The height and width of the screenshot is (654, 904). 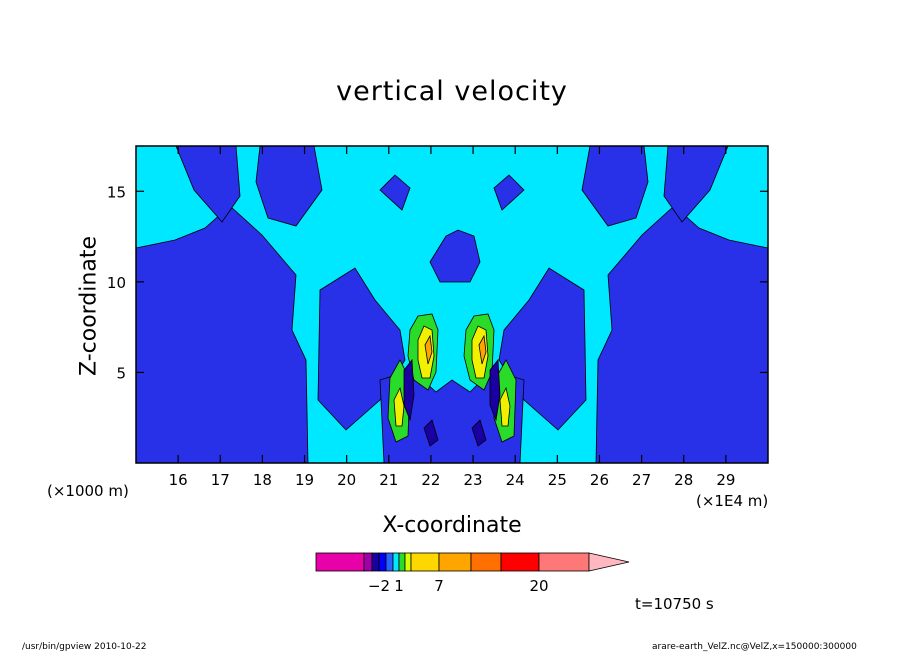 I want to click on colorbar-tick-label: 20, so click(x=538, y=586).